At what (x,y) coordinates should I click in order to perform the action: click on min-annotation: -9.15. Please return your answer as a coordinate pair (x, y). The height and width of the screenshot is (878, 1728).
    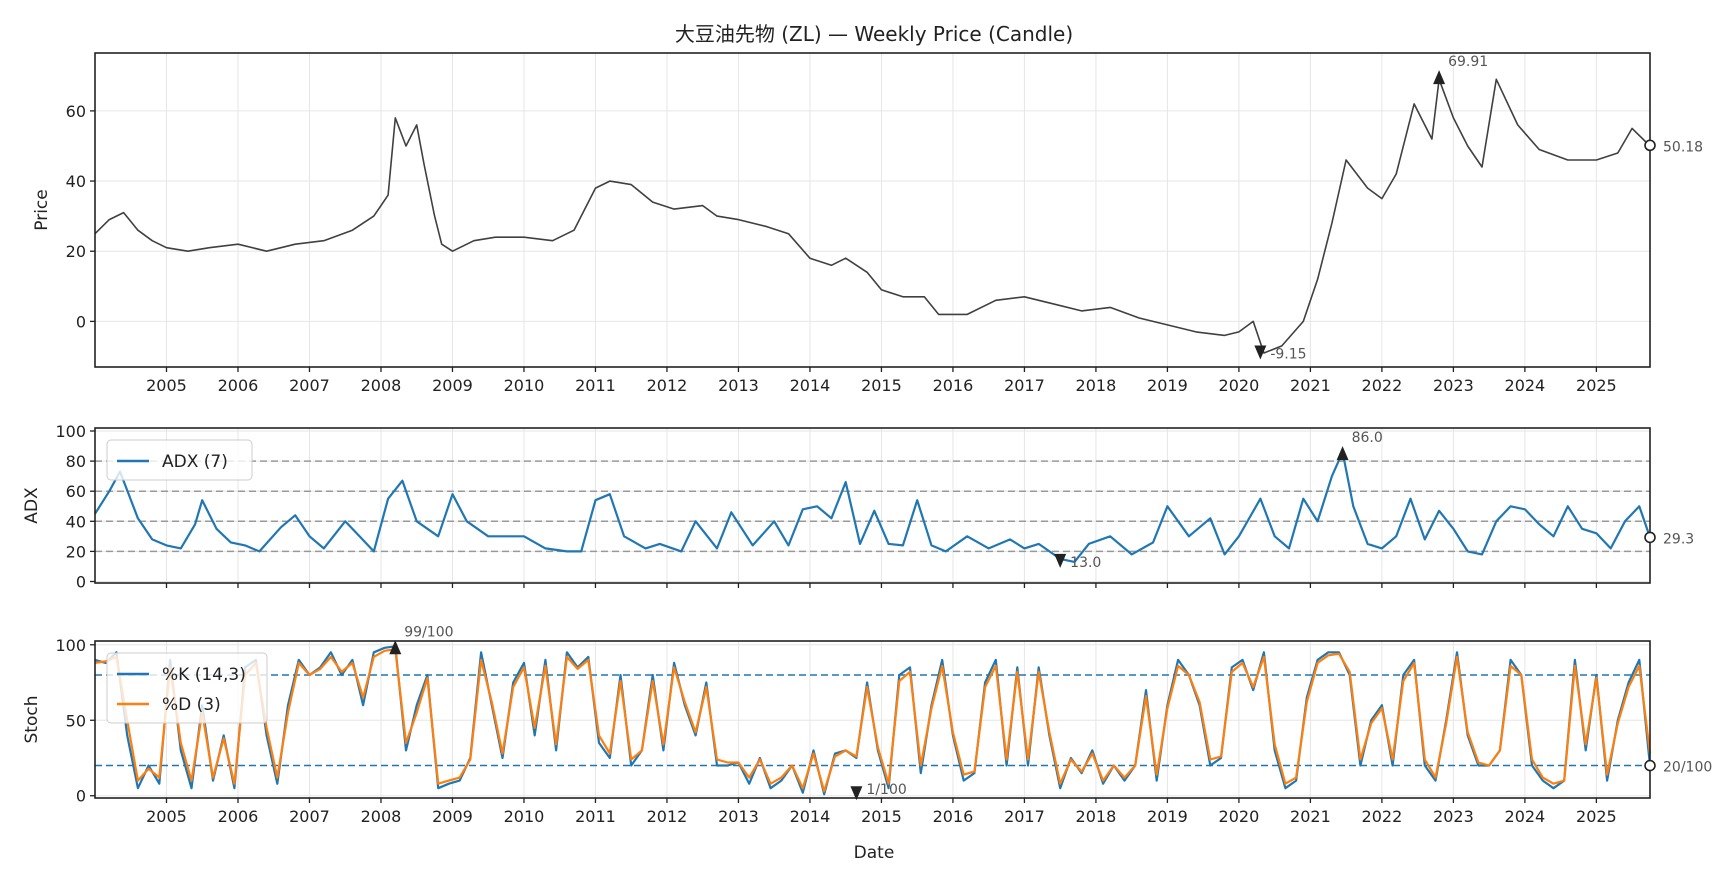
    Looking at the image, I should click on (1288, 354).